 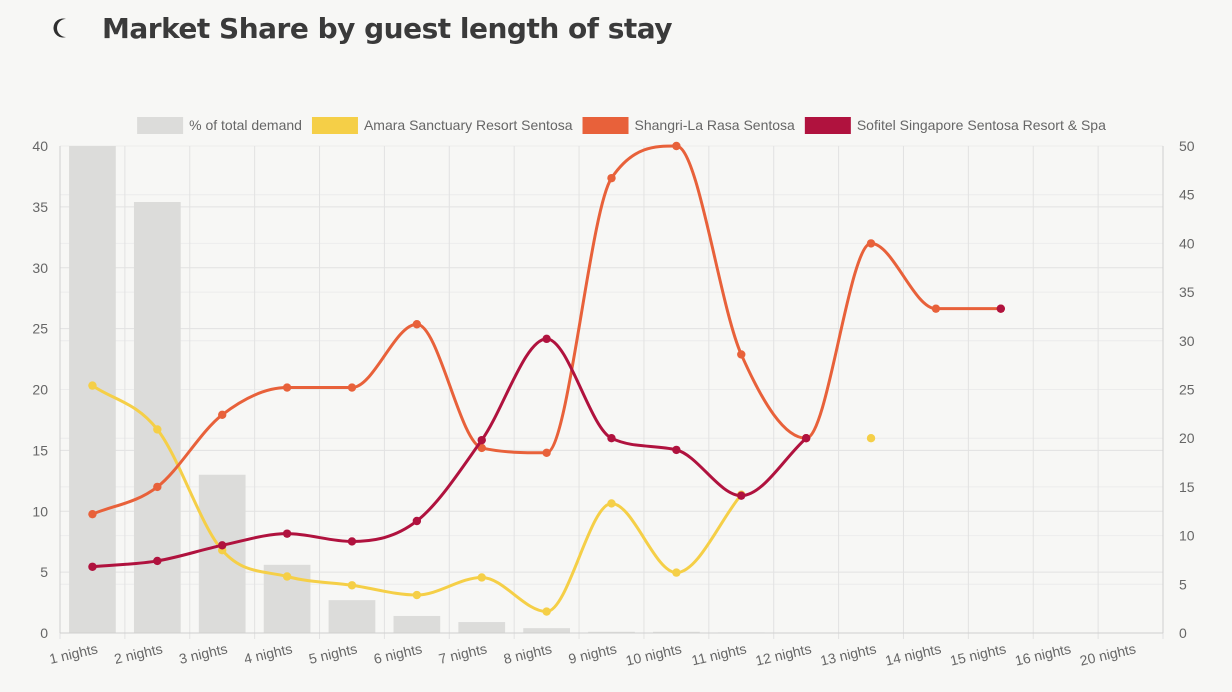 What do you see at coordinates (202, 653) in the screenshot?
I see `x-tick-label: 3 nights` at bounding box center [202, 653].